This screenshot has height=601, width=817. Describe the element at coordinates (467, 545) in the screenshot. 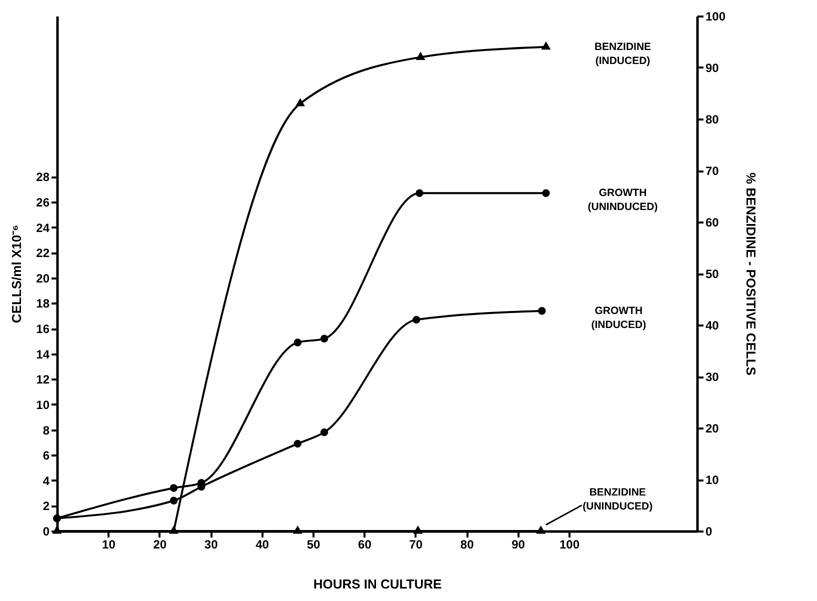

I see `x-tick-label: 80` at that location.